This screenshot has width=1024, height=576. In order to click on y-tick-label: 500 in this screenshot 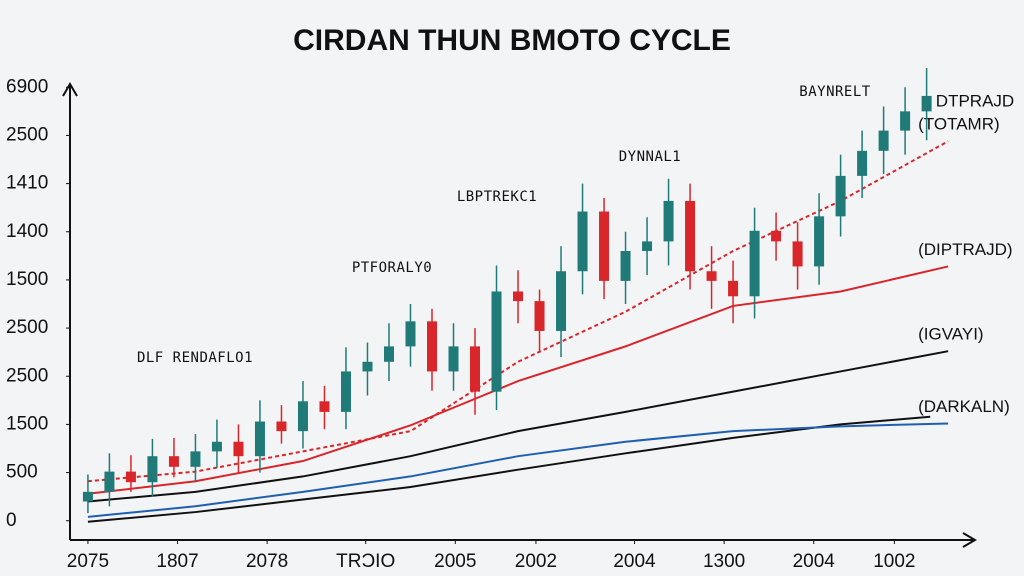, I will do `click(22, 472)`.